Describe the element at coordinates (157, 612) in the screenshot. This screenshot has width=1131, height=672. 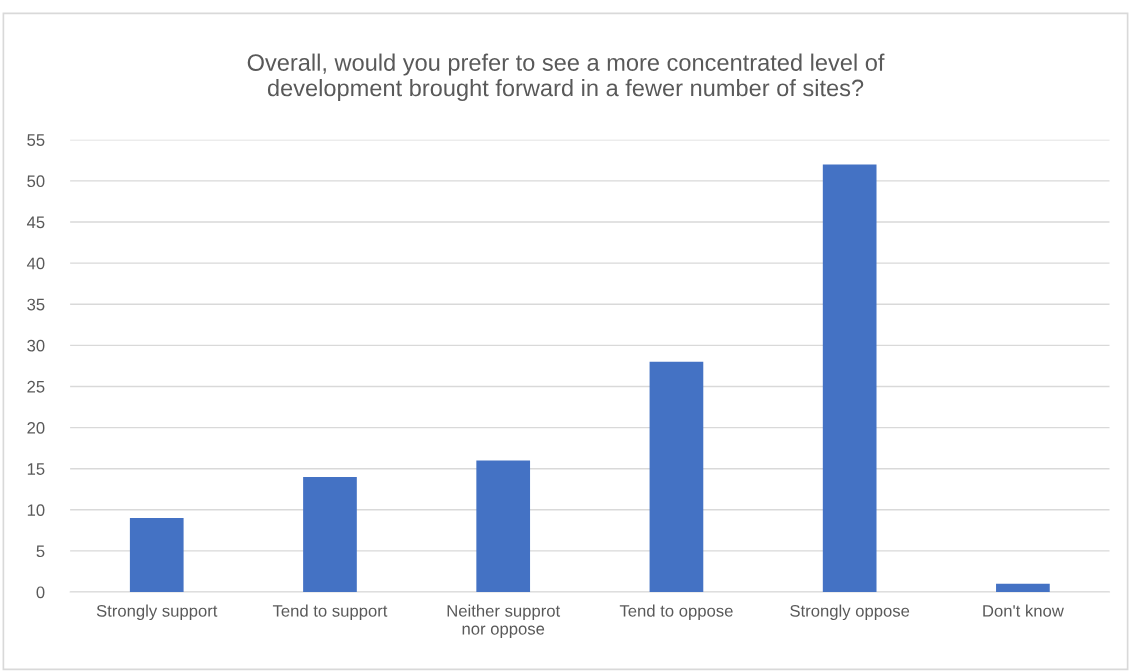
I see `x-tick-label: Strongly support` at that location.